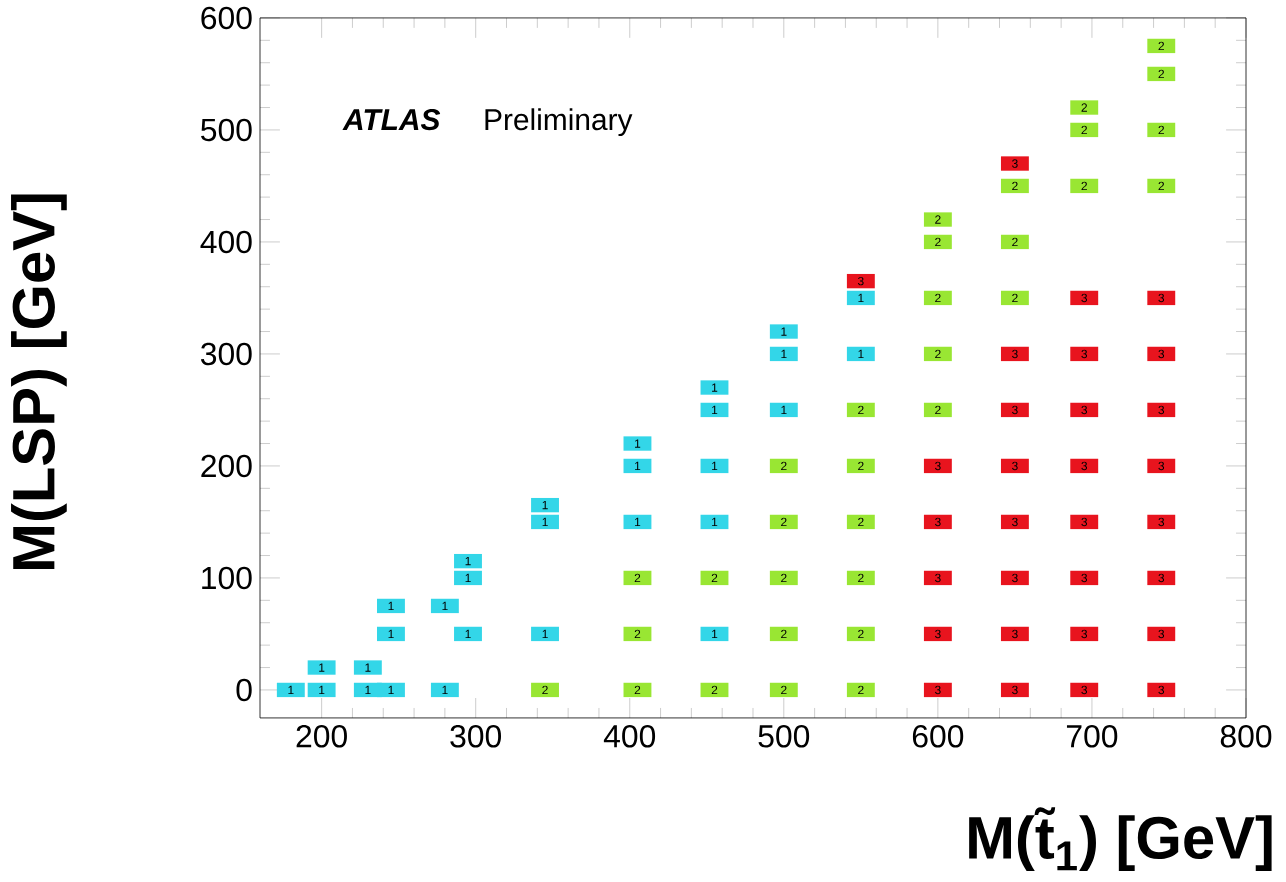  What do you see at coordinates (321, 736) in the screenshot?
I see `x-tick-label: 200` at bounding box center [321, 736].